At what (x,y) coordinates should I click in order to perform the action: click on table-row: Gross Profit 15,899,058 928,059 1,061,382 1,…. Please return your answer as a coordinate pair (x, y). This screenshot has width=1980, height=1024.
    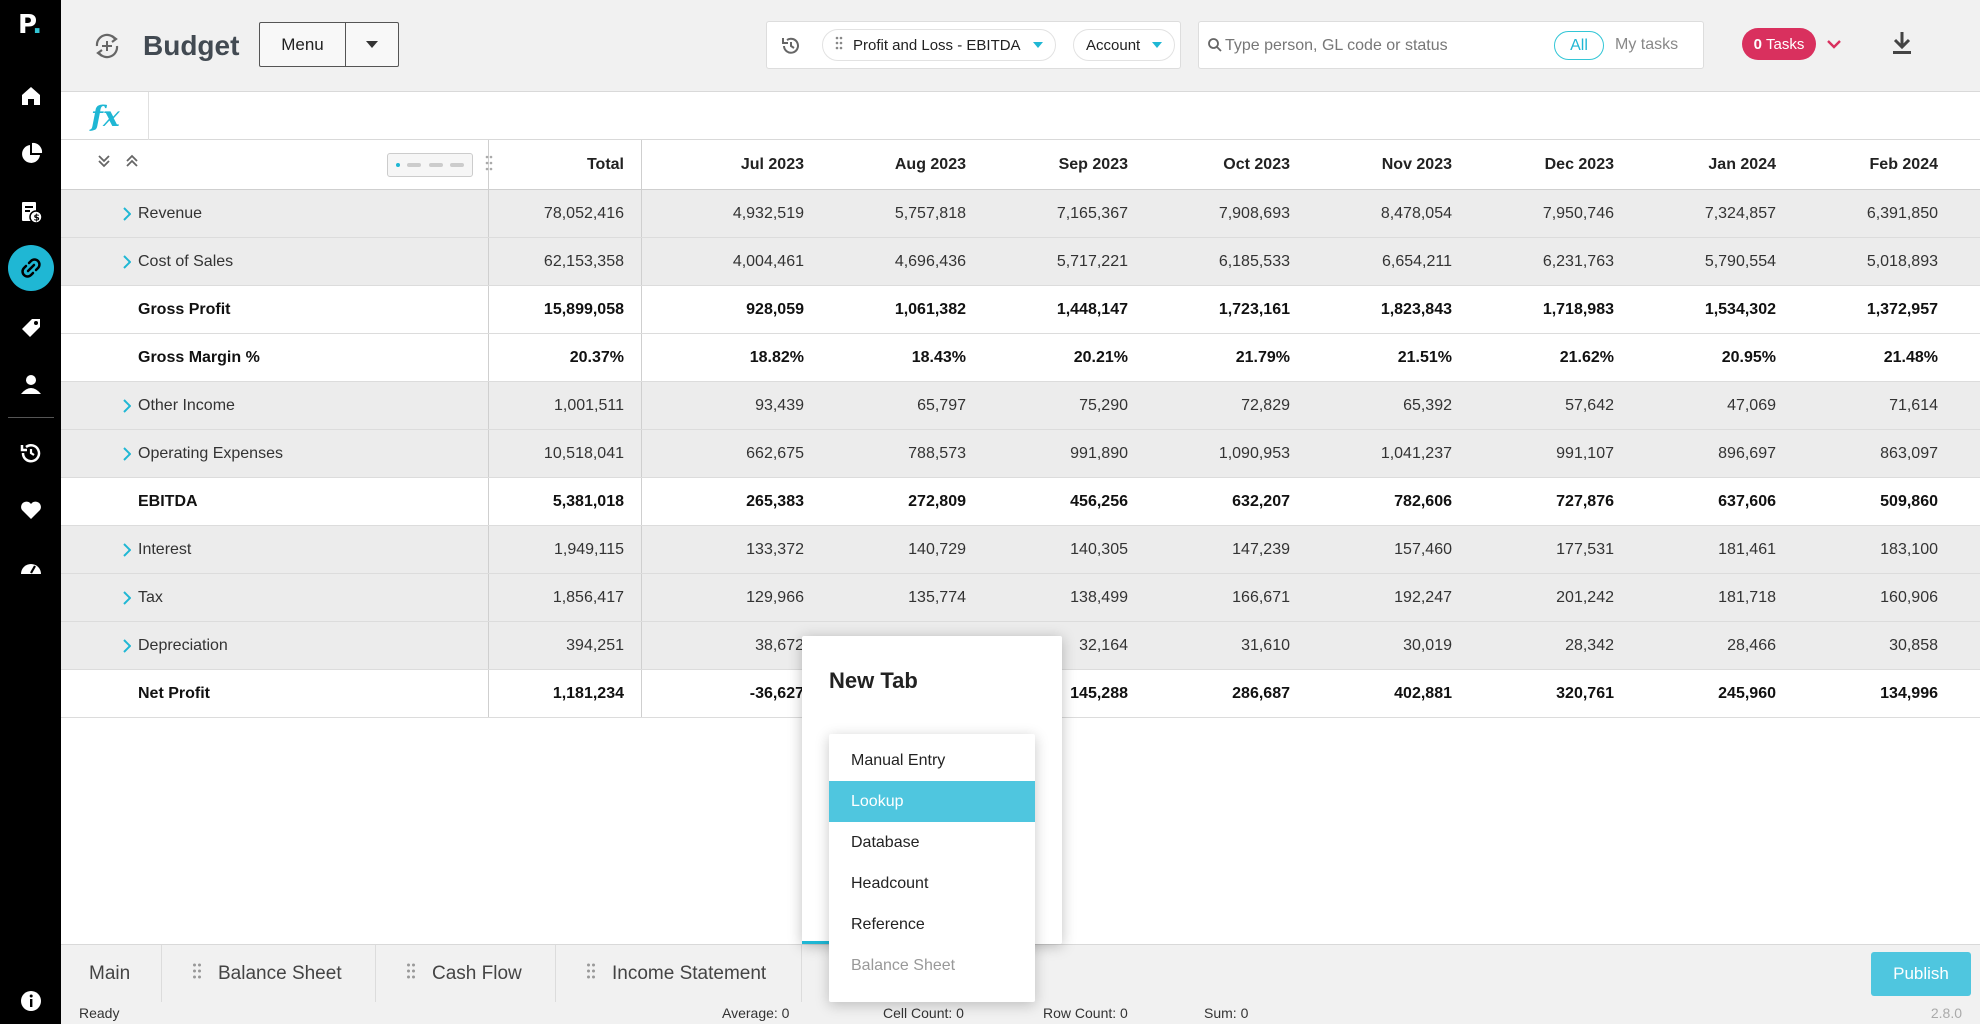
    Looking at the image, I should click on (1020, 310).